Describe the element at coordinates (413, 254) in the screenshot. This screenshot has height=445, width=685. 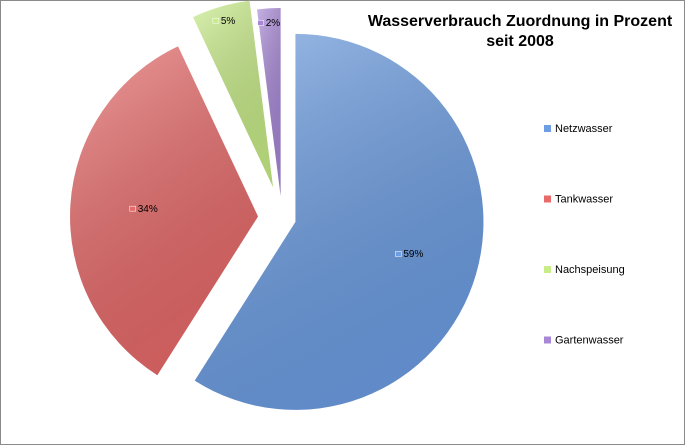
I see `data-label: 59%` at that location.